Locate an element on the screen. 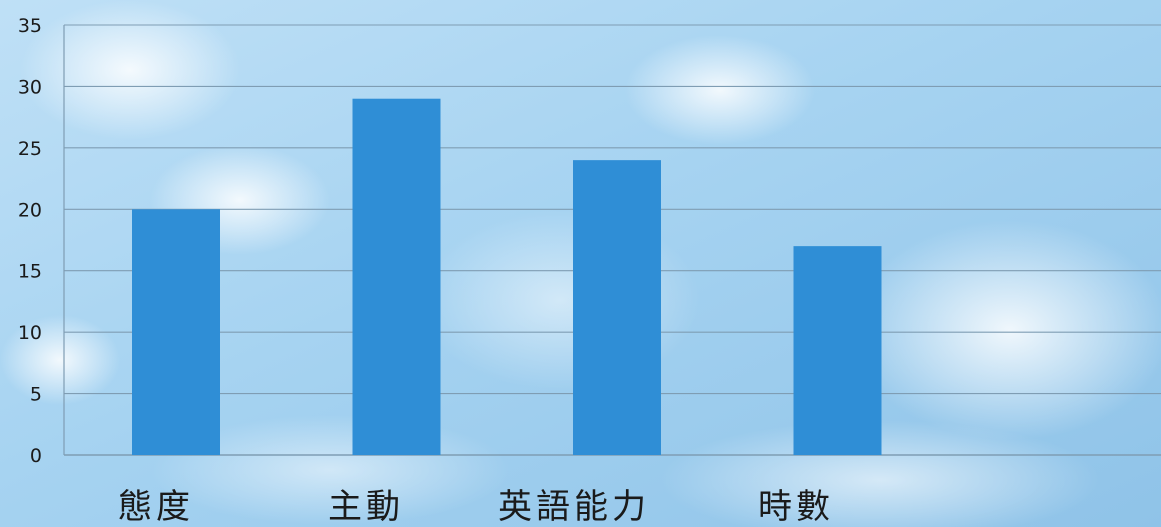 This screenshot has width=1161, height=527. x-tick-label: 時數 is located at coordinates (796, 507).